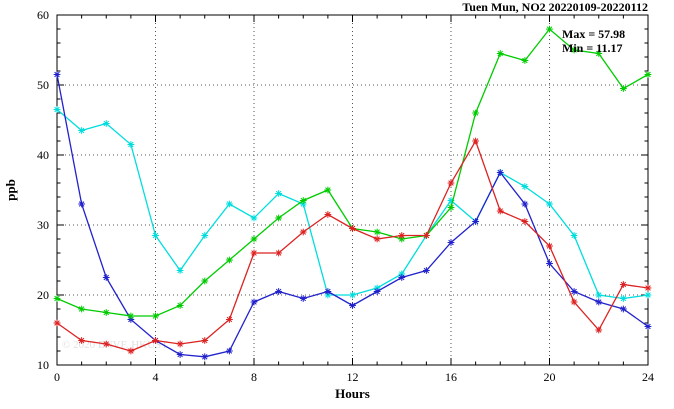  Describe the element at coordinates (592, 48) in the screenshot. I see `annotation-min: Min = 11.17` at that location.